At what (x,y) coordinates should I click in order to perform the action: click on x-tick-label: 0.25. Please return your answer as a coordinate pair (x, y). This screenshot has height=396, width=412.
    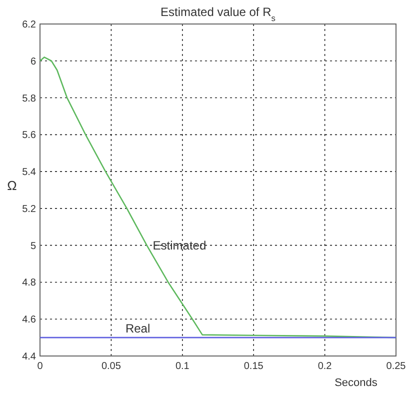
    Looking at the image, I should click on (396, 366).